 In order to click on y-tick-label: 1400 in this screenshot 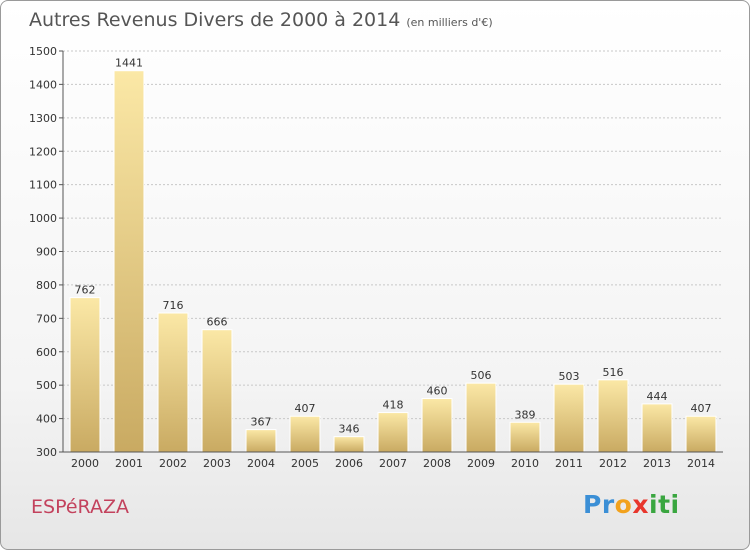, I will do `click(43, 84)`.